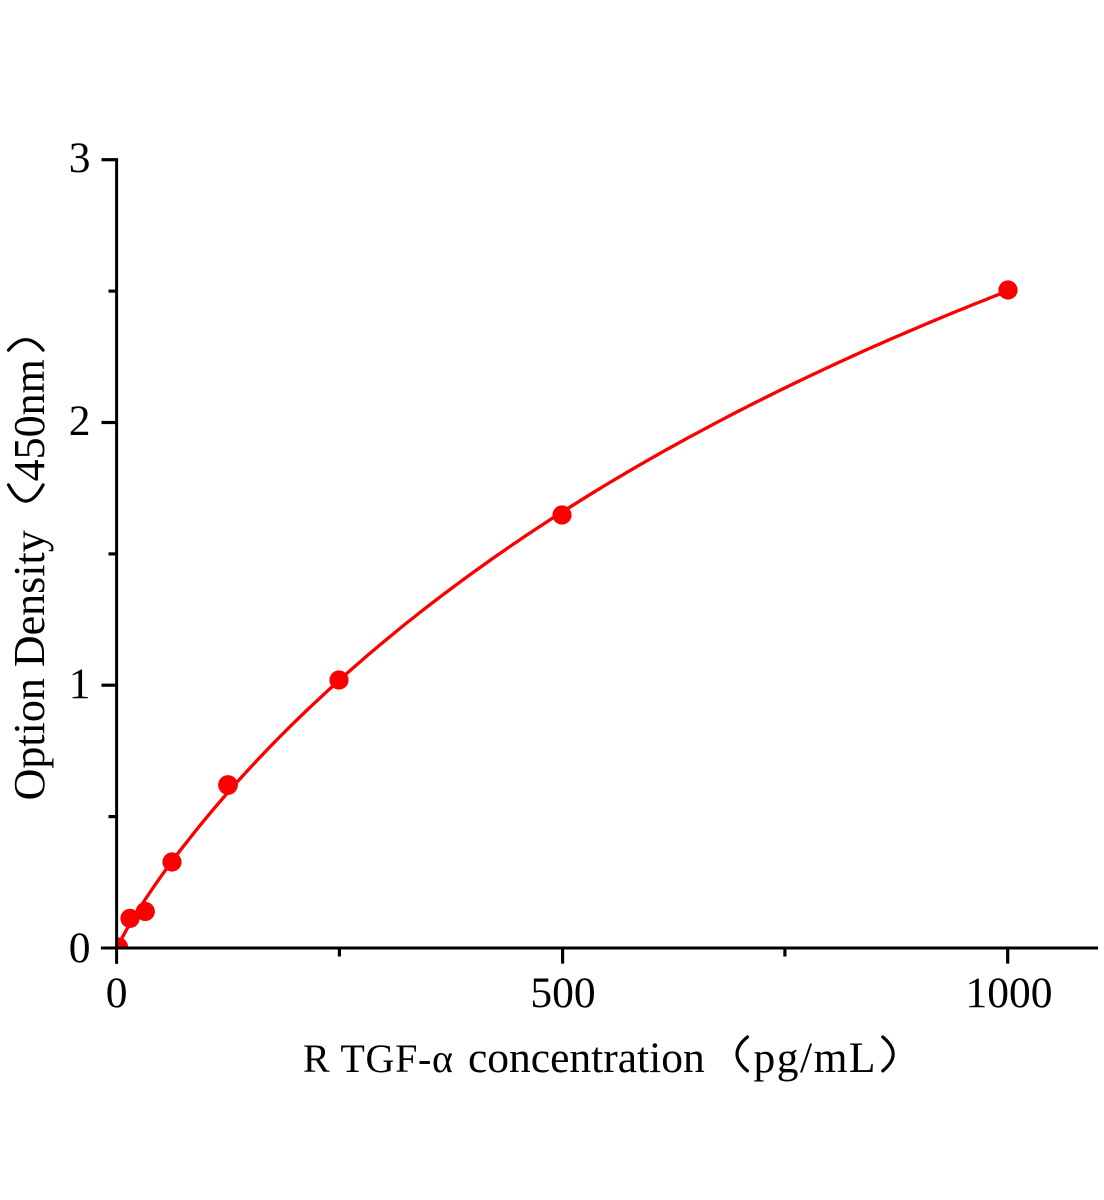 Image resolution: width=1104 pixels, height=1200 pixels. What do you see at coordinates (29, 420) in the screenshot?
I see `svg-text: 450nm` at bounding box center [29, 420].